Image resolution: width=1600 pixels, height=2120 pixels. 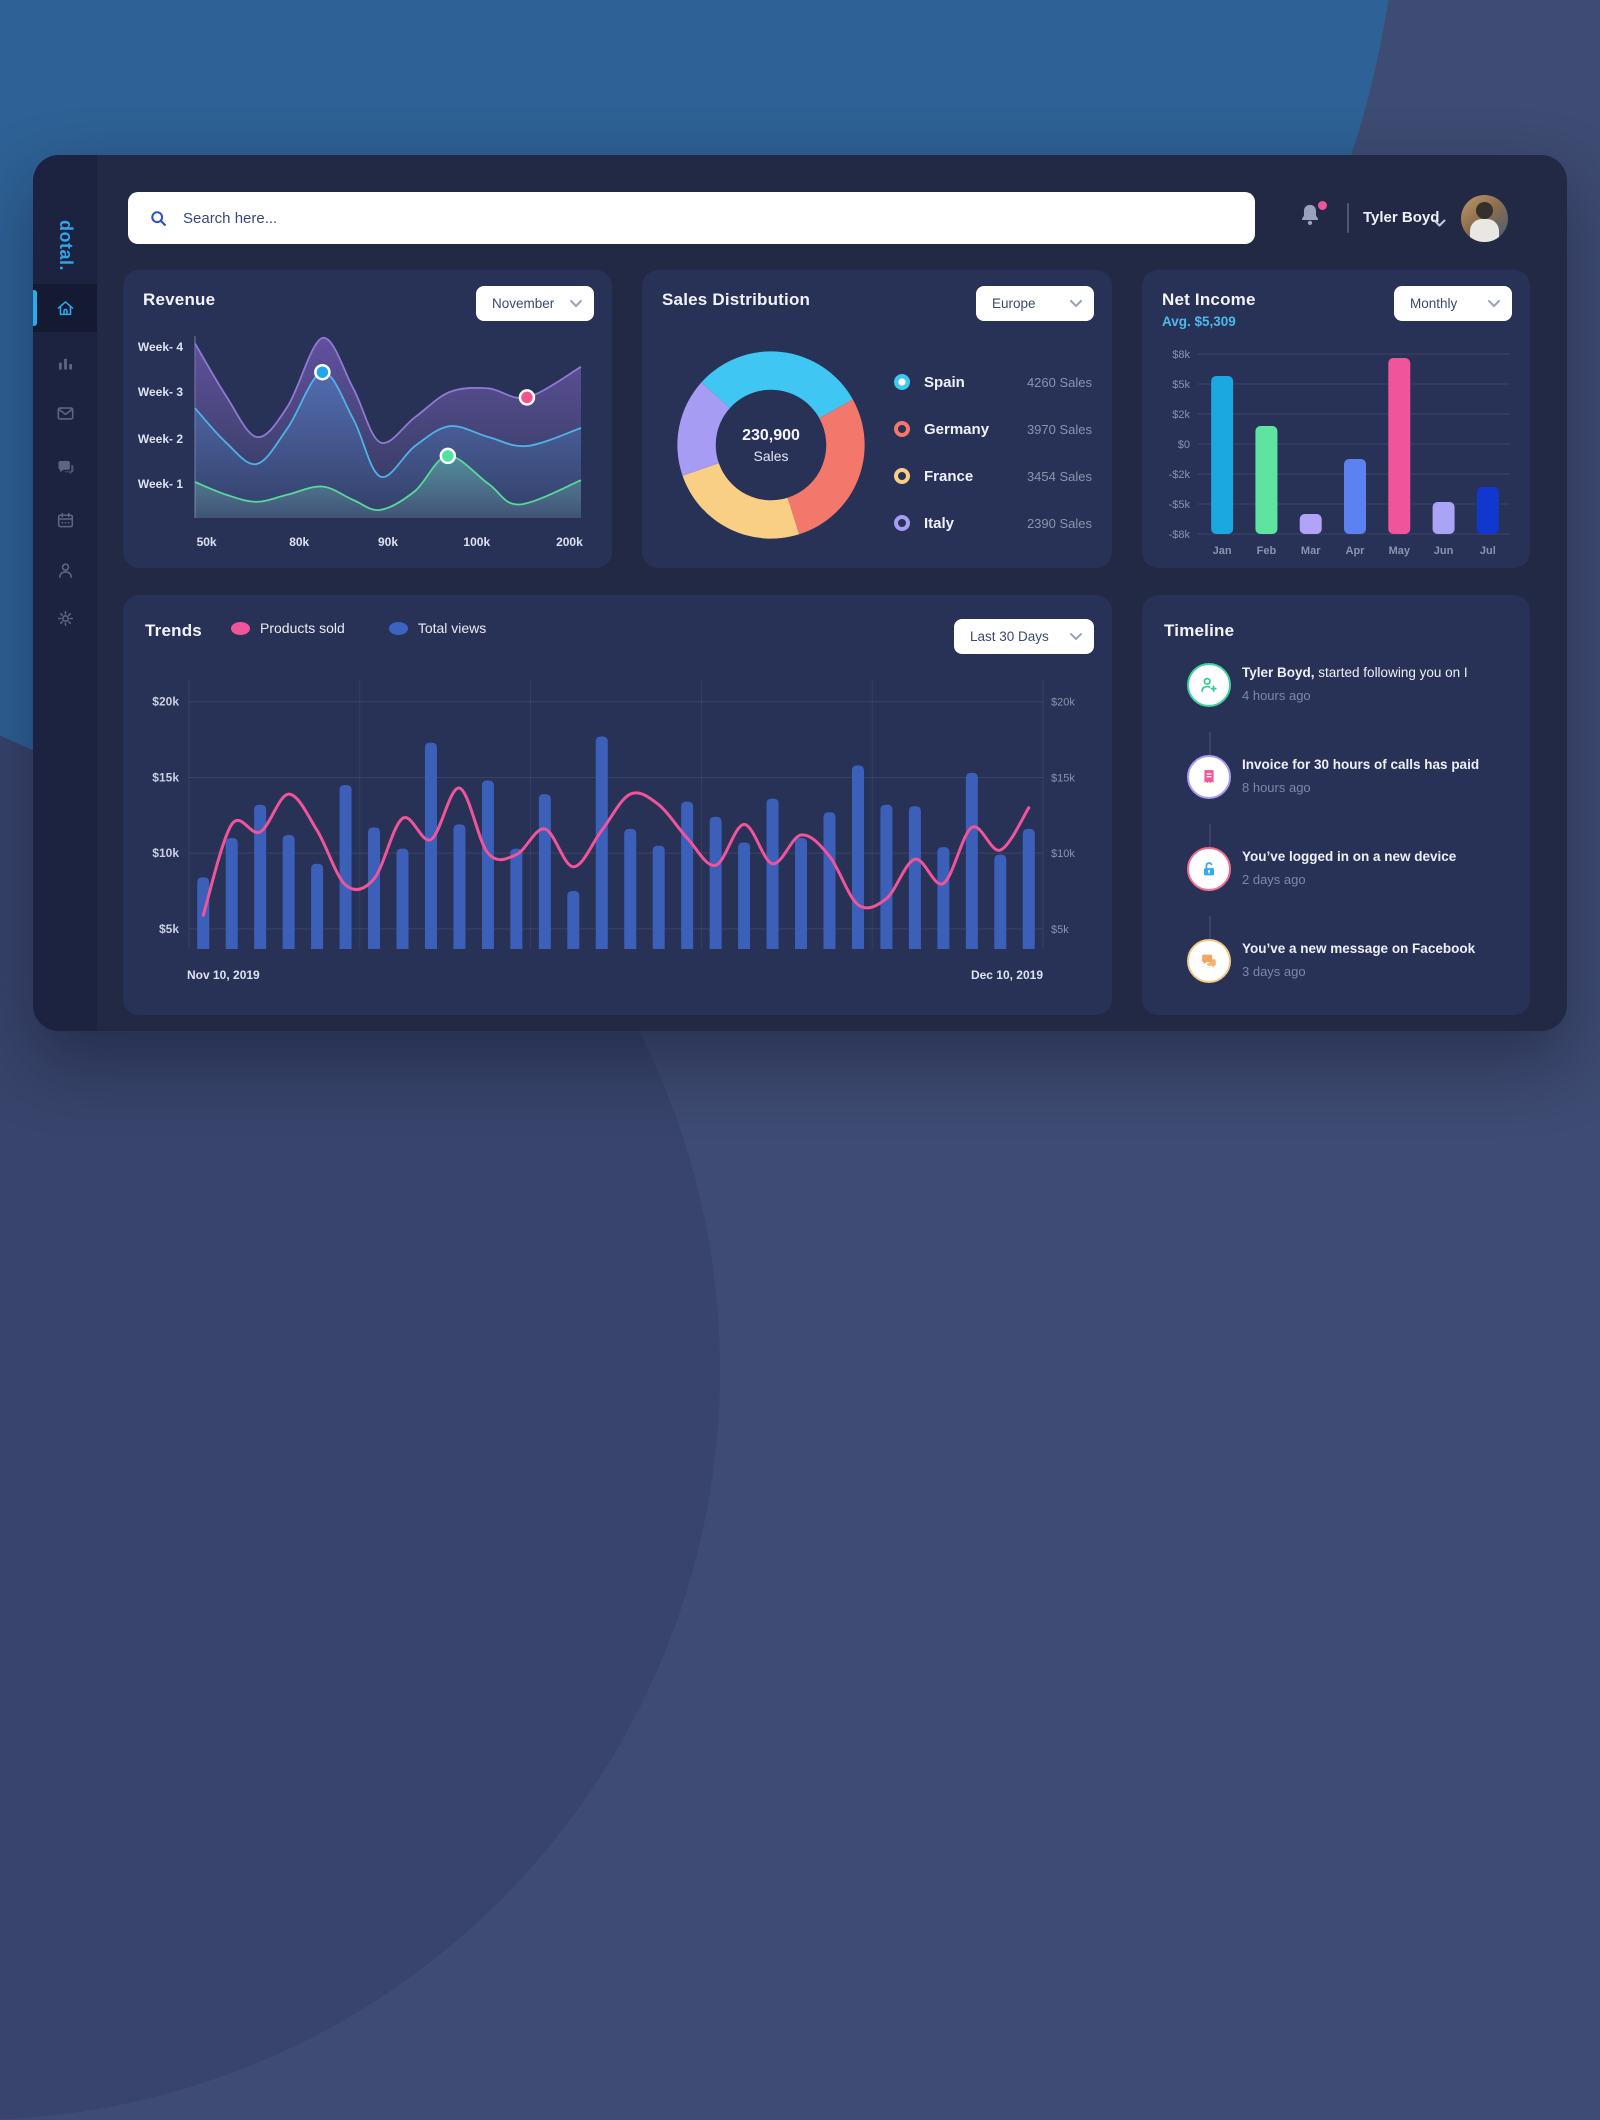 What do you see at coordinates (388, 390) in the screenshot?
I see `revenue-line-upper-purple` at bounding box center [388, 390].